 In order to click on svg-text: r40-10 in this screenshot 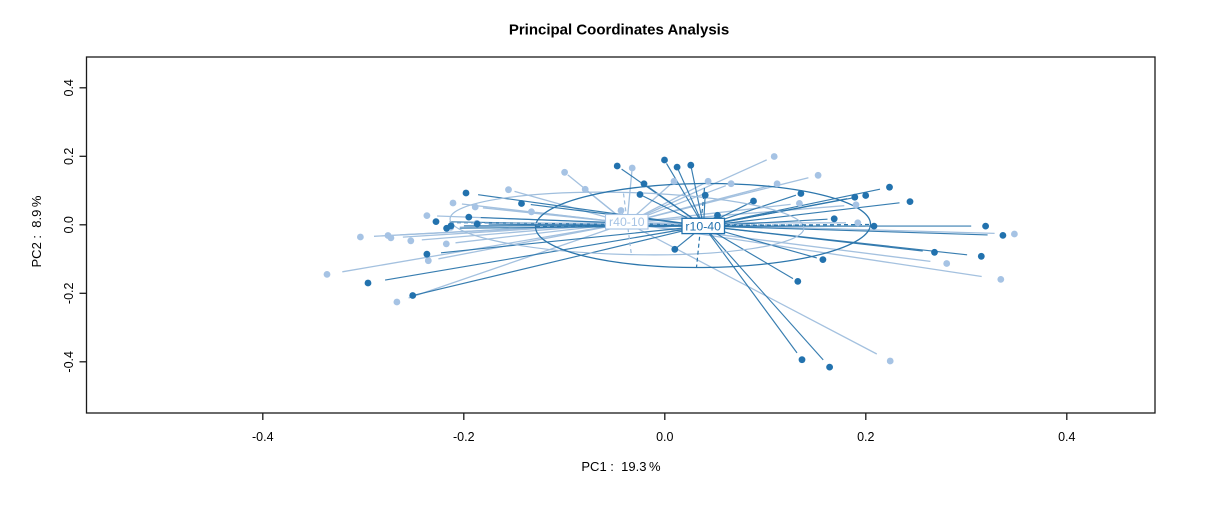, I will do `click(627, 222)`.